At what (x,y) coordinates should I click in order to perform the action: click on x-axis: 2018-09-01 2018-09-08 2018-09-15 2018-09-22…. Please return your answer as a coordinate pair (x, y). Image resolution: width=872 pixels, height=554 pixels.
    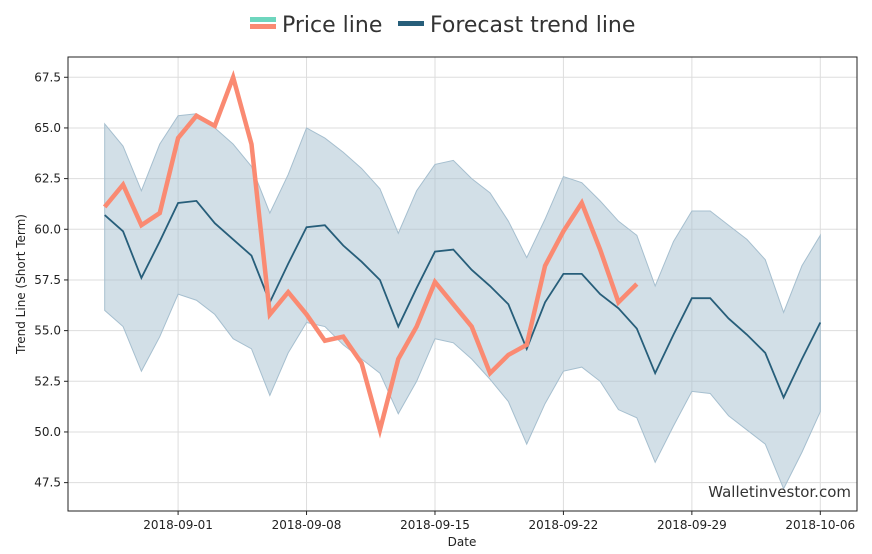
    Looking at the image, I should click on (499, 521).